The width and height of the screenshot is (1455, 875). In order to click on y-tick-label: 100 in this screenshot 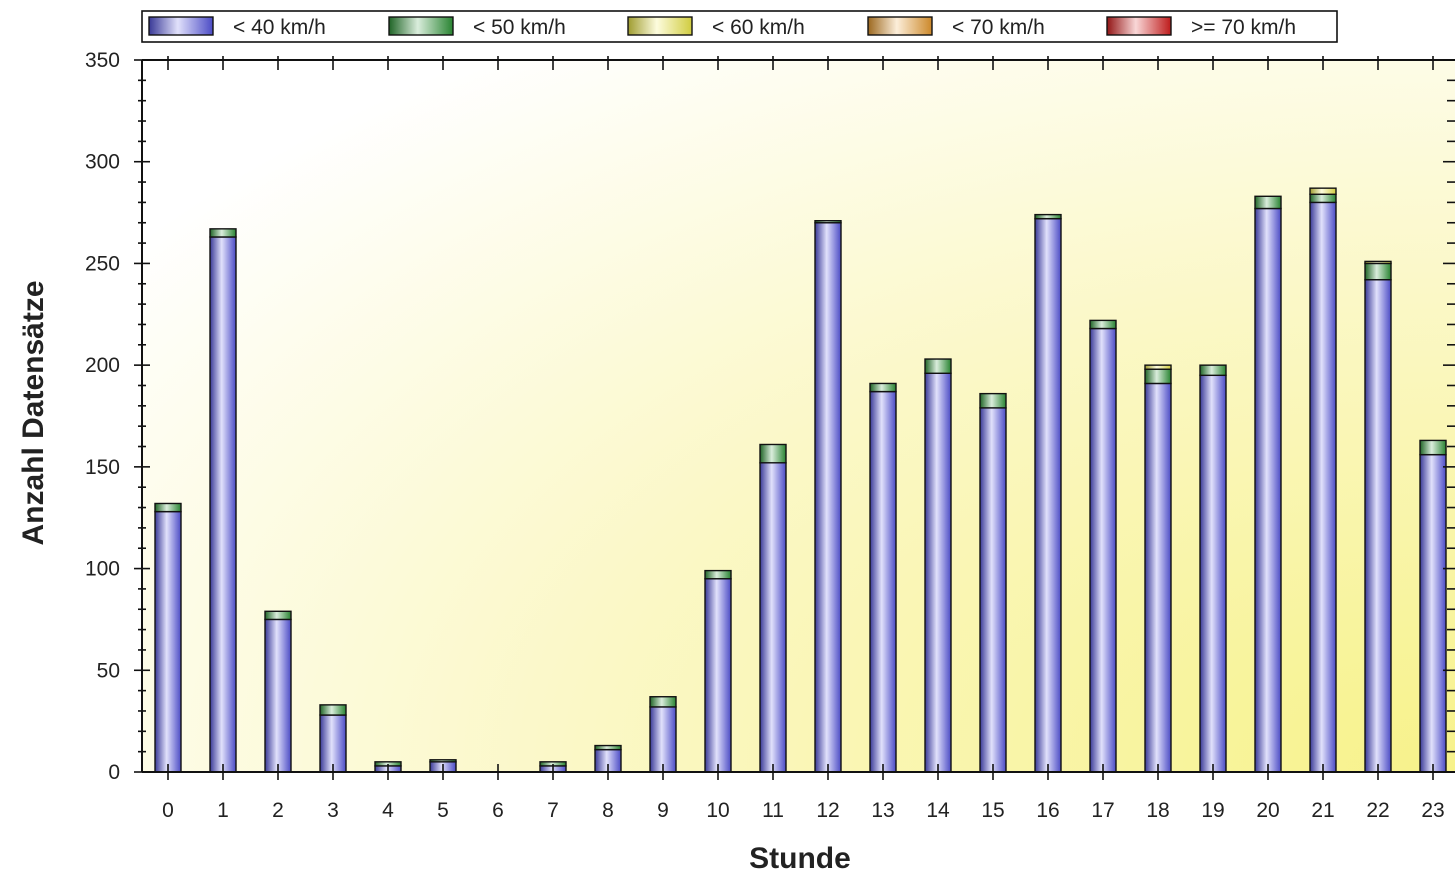, I will do `click(102, 569)`.